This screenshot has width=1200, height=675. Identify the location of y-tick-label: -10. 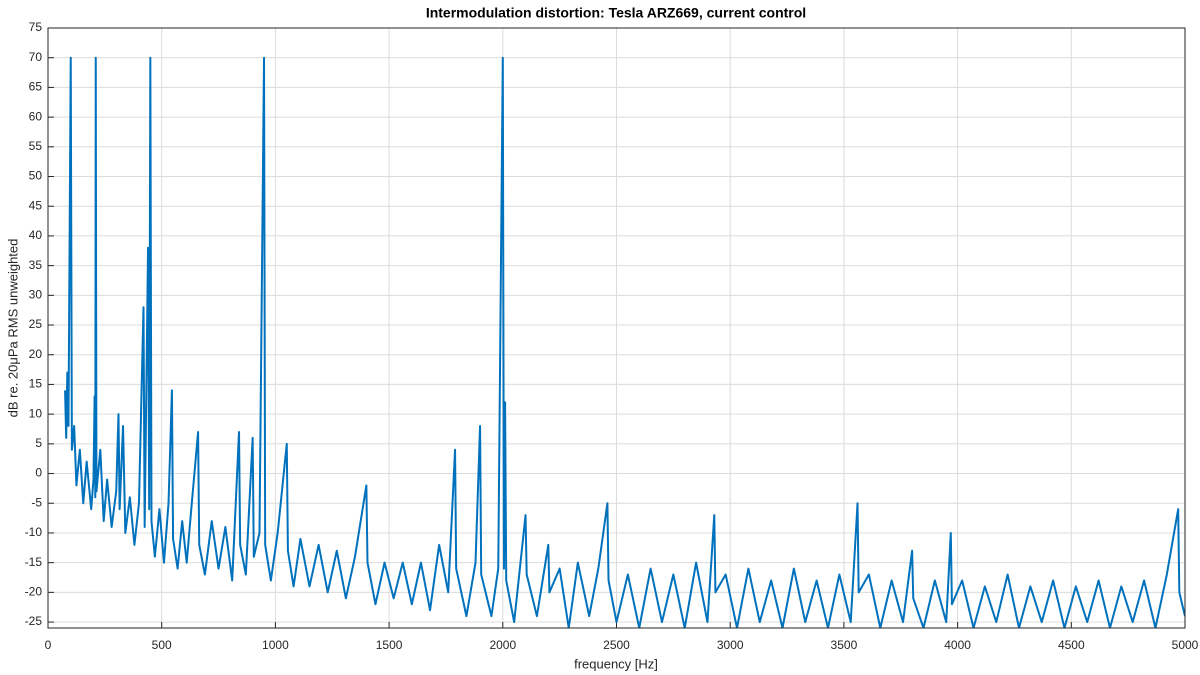
(34, 532).